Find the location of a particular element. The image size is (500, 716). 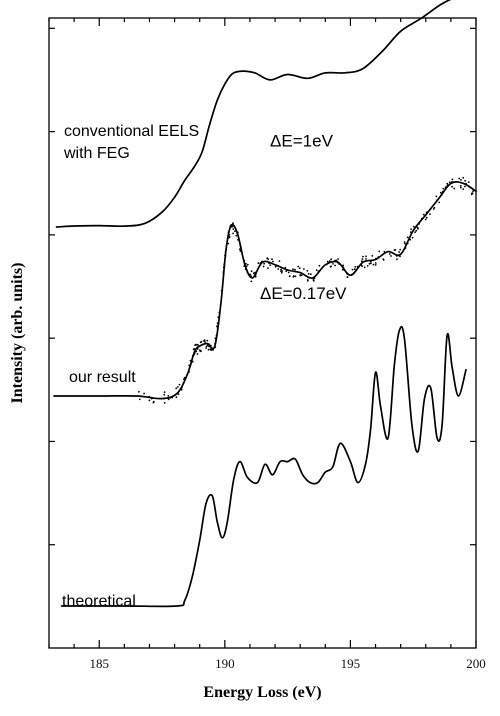

annotation-1: ΔE=0.17eV is located at coordinates (303, 293).